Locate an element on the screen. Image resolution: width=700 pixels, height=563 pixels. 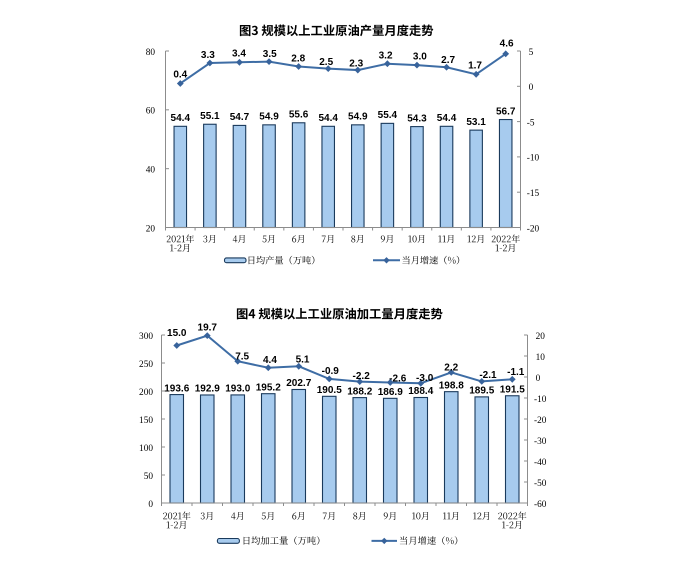
svg-text: 195.2 is located at coordinates (268, 387).